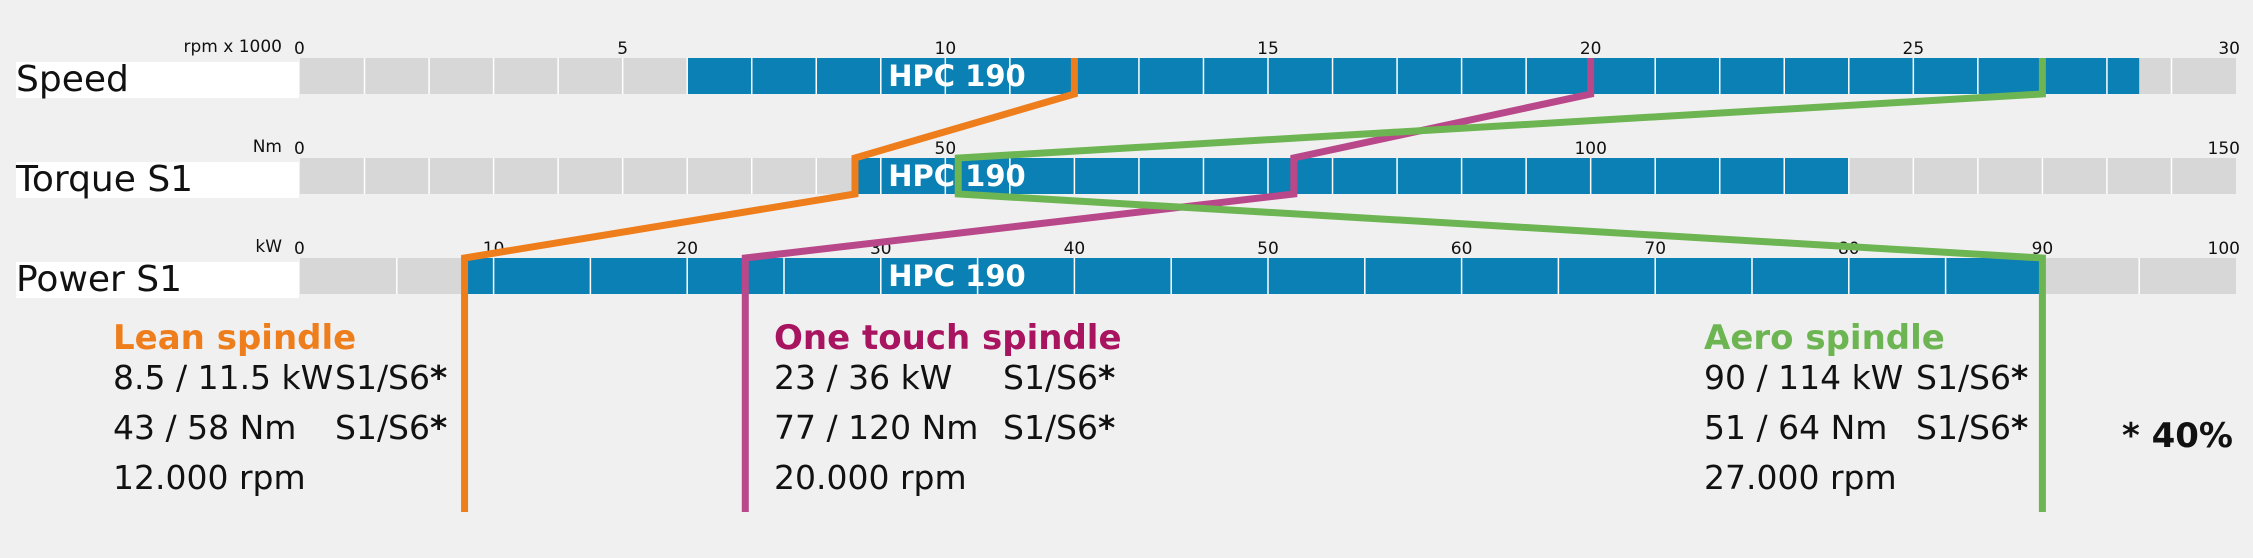 This screenshot has height=558, width=2253. I want to click on spec-value: 8.5 / 11.5 kW, so click(223, 377).